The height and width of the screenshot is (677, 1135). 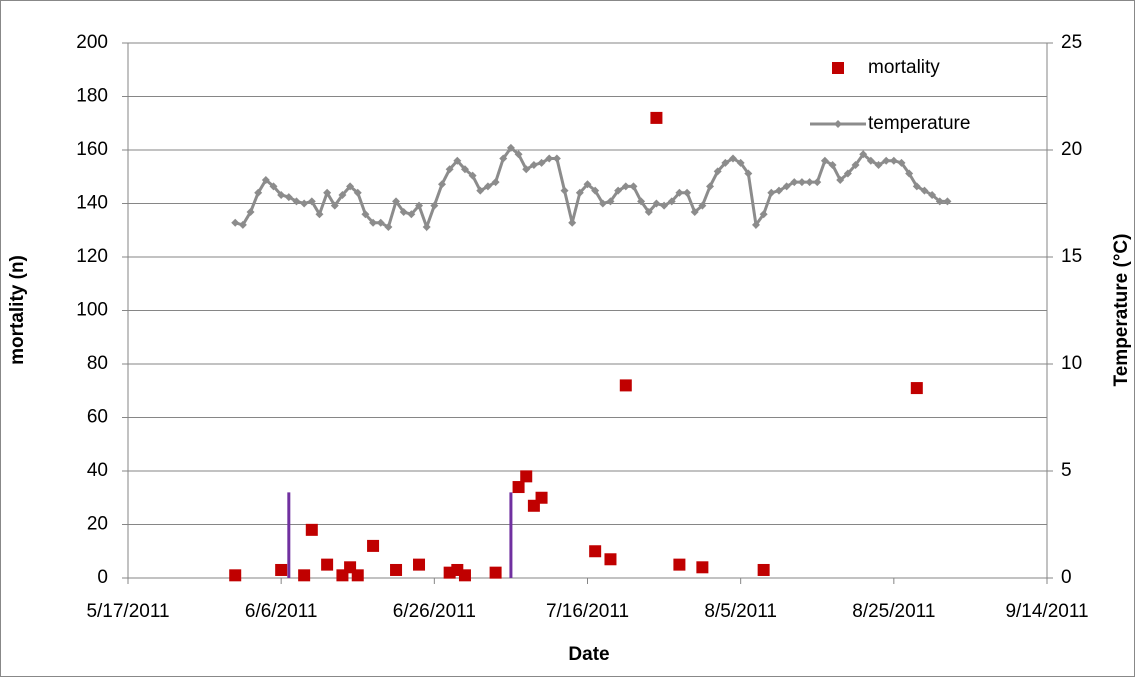 I want to click on y-tick-label: 100, so click(x=92, y=310).